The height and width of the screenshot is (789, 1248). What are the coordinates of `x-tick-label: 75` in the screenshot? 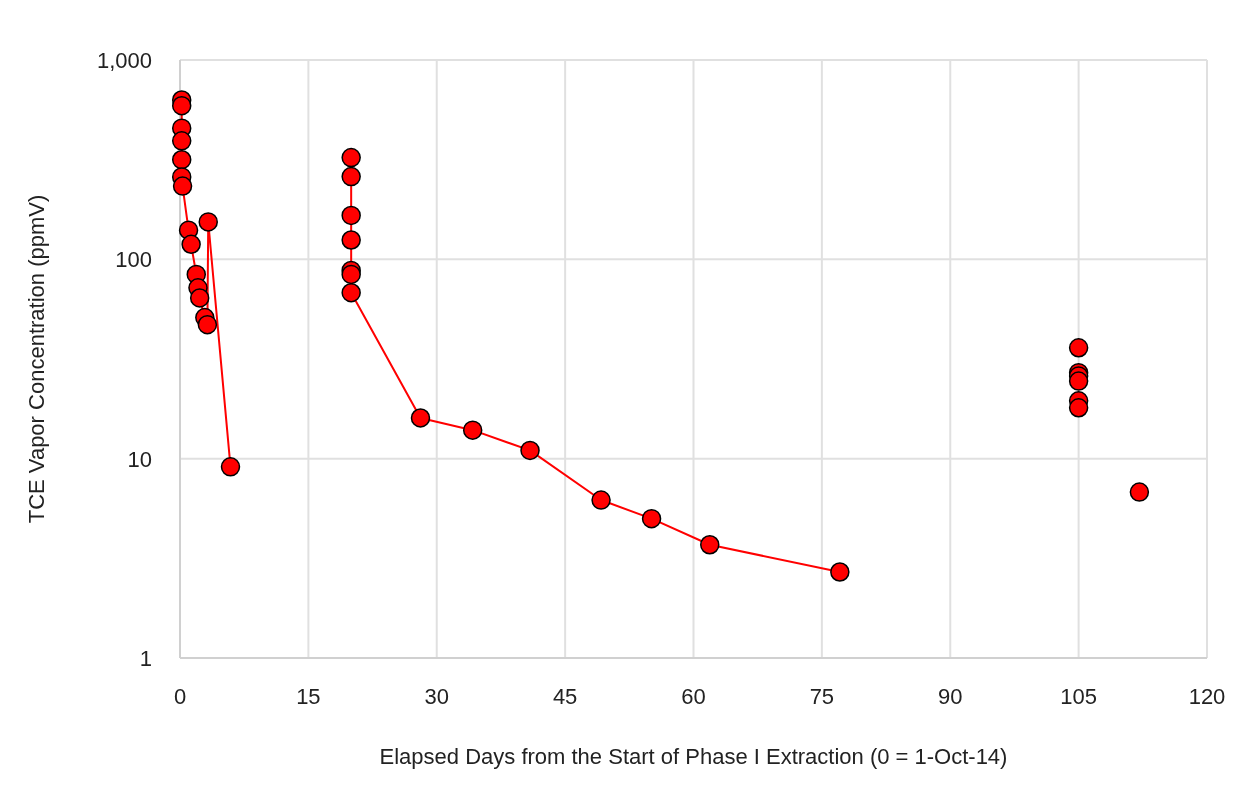 It's located at (822, 696).